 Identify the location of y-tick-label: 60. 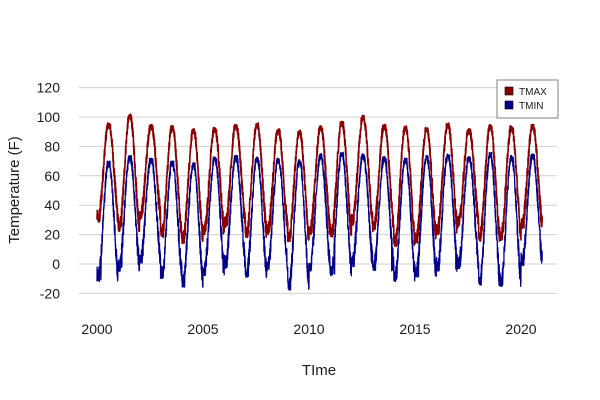
(52, 176).